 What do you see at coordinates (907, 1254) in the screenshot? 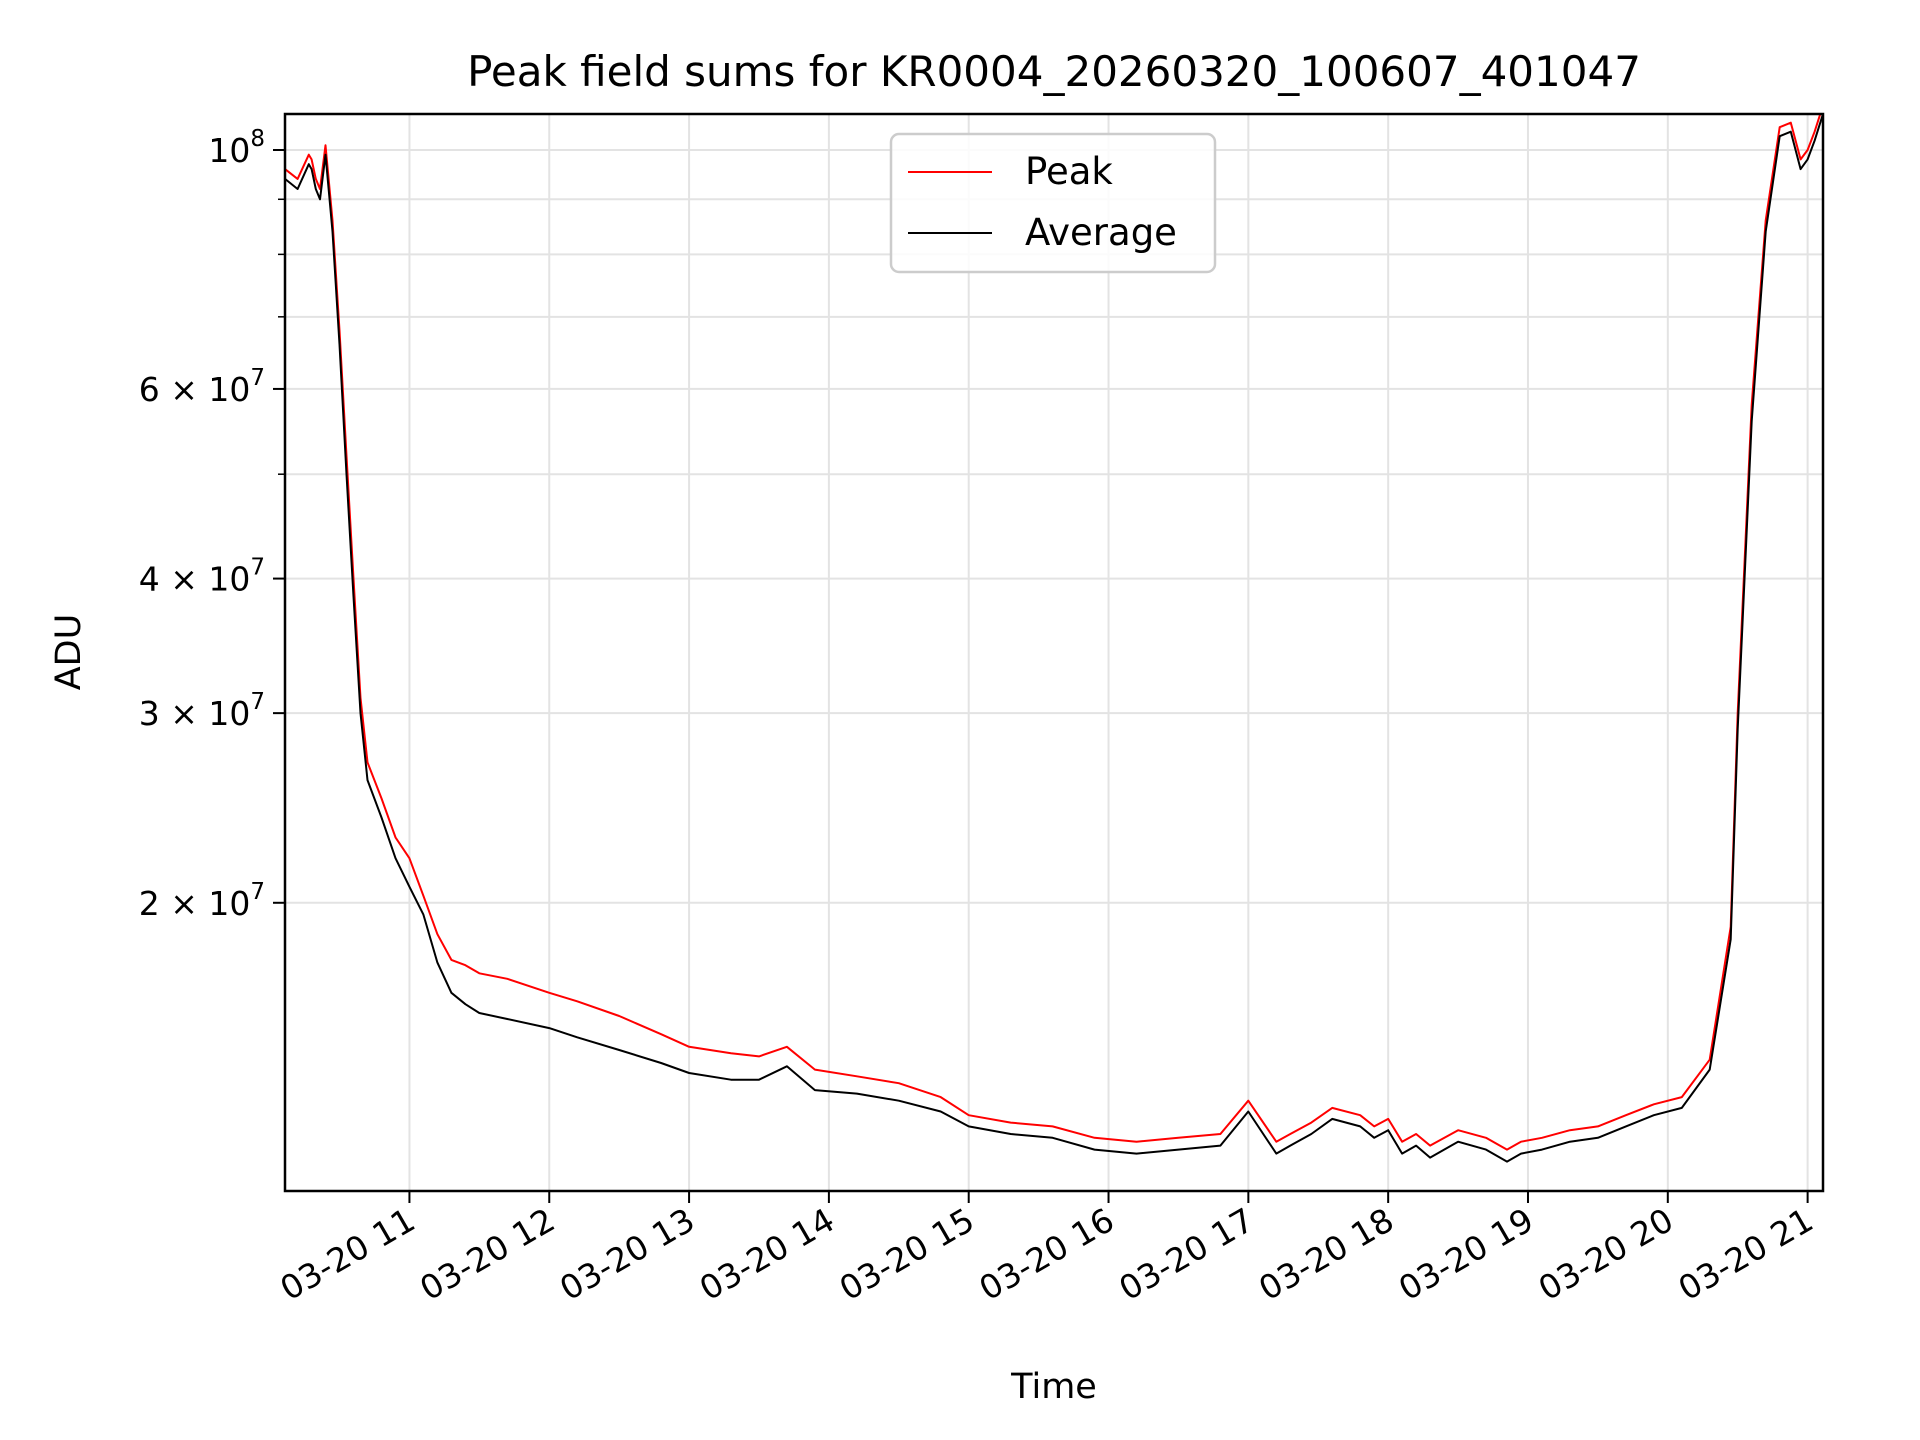
I see `x-tick-label: 03-20 15` at bounding box center [907, 1254].